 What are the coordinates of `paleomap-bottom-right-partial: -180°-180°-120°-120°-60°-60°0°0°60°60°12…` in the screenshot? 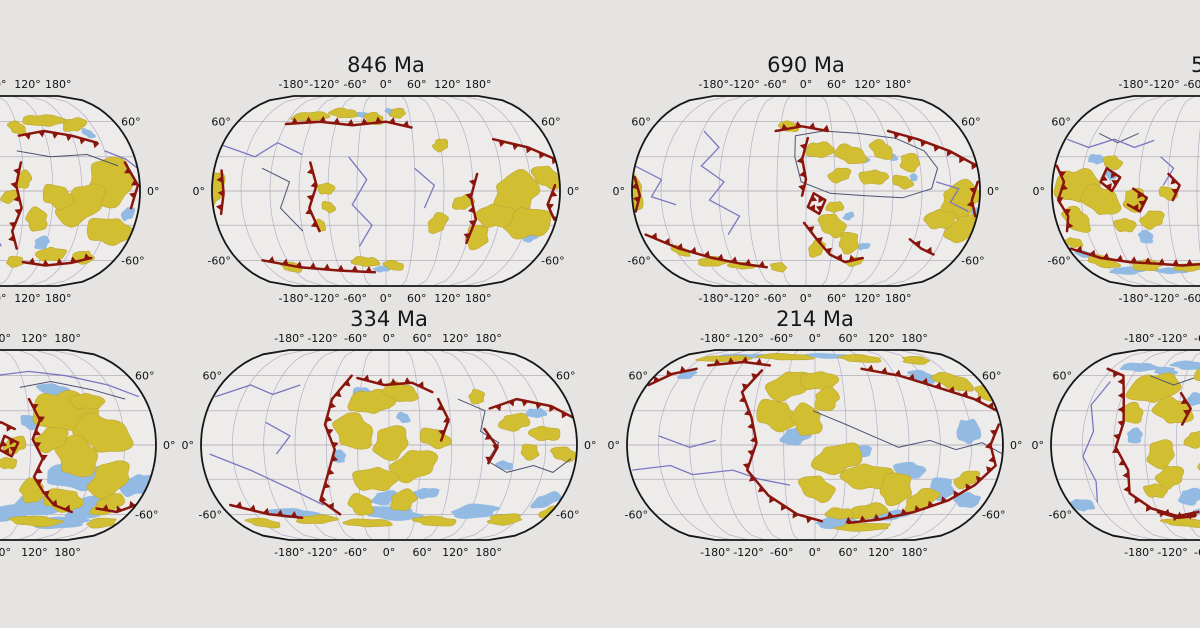 It's located at (1099, 445).